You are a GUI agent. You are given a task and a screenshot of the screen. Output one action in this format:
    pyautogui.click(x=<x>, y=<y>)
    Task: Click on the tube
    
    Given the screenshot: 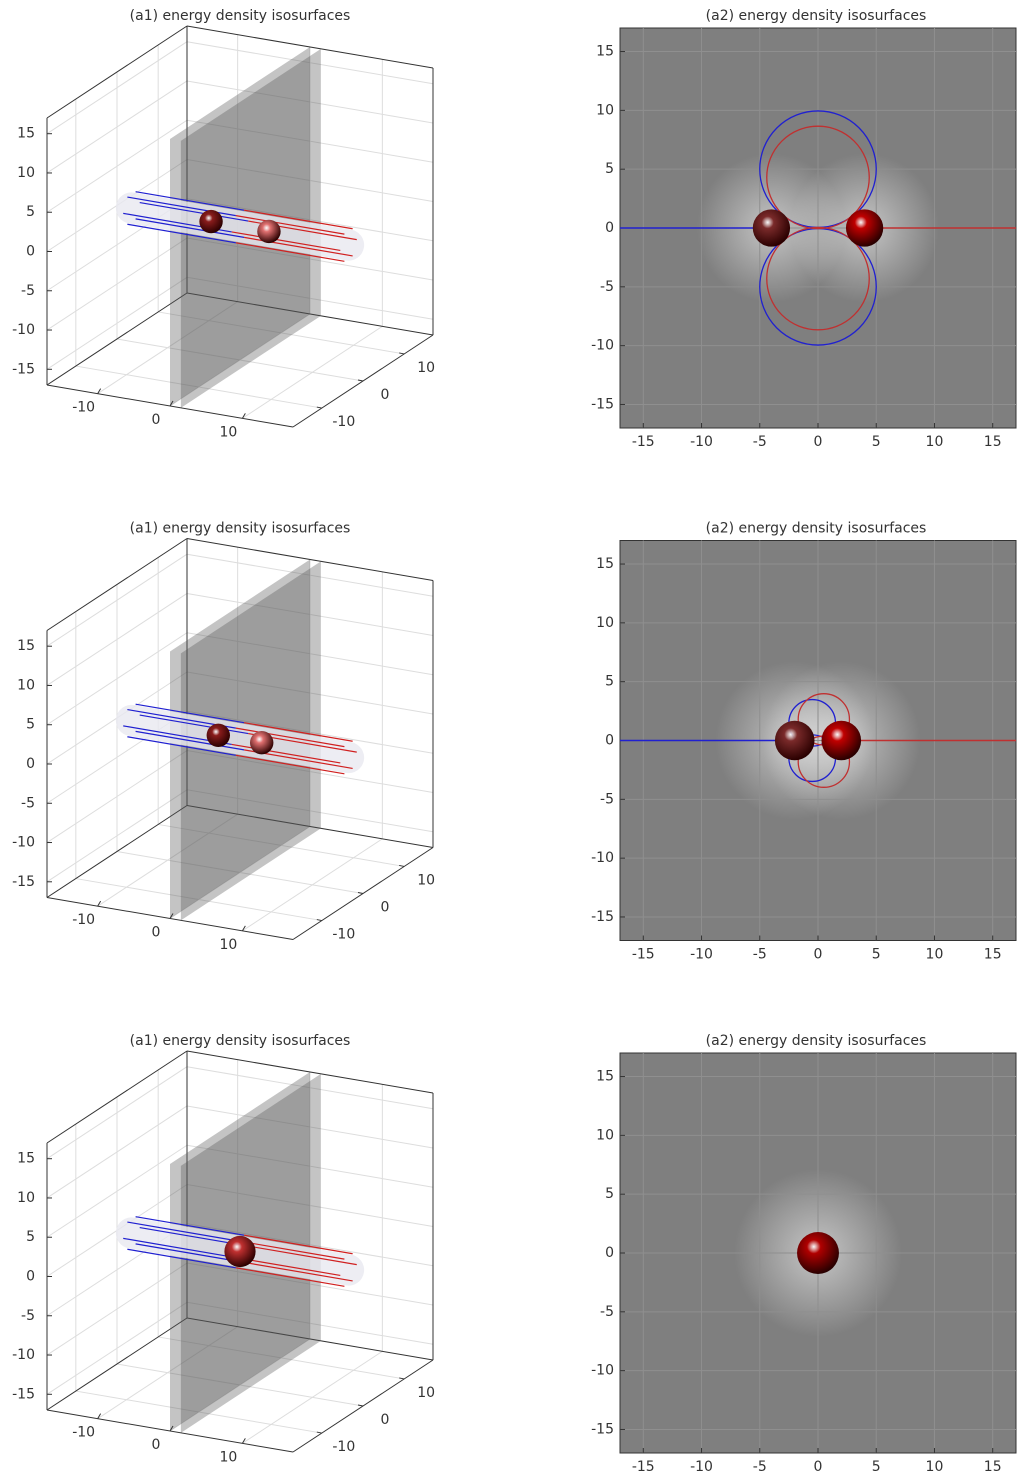 What is the action you would take?
    pyautogui.click(x=240, y=739)
    